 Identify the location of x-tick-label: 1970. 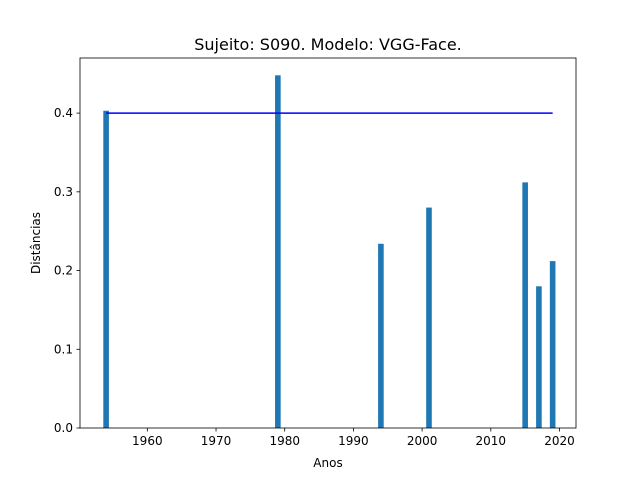
(216, 441).